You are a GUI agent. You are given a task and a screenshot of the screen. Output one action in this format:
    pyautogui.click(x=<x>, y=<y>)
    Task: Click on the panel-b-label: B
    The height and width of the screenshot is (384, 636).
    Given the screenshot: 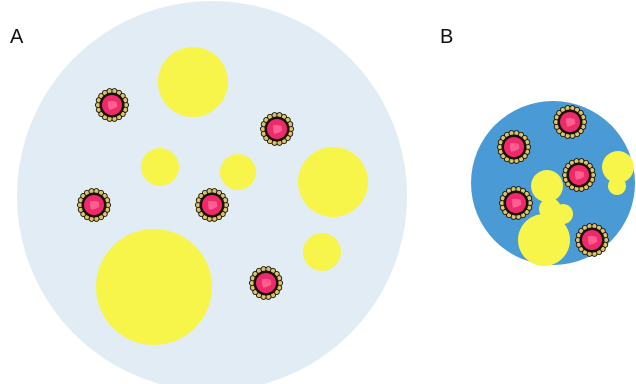 What is the action you would take?
    pyautogui.click(x=447, y=37)
    